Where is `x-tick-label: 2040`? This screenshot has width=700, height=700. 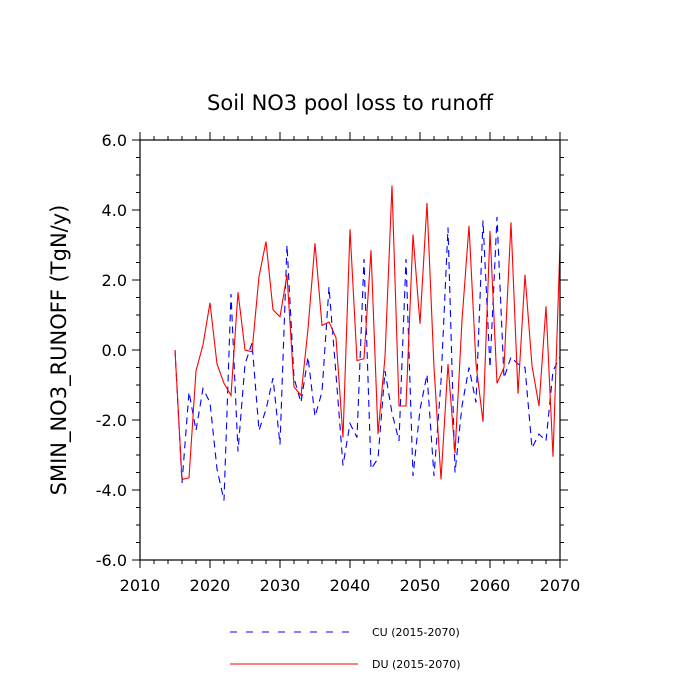 x-tick-label: 2040 is located at coordinates (350, 585).